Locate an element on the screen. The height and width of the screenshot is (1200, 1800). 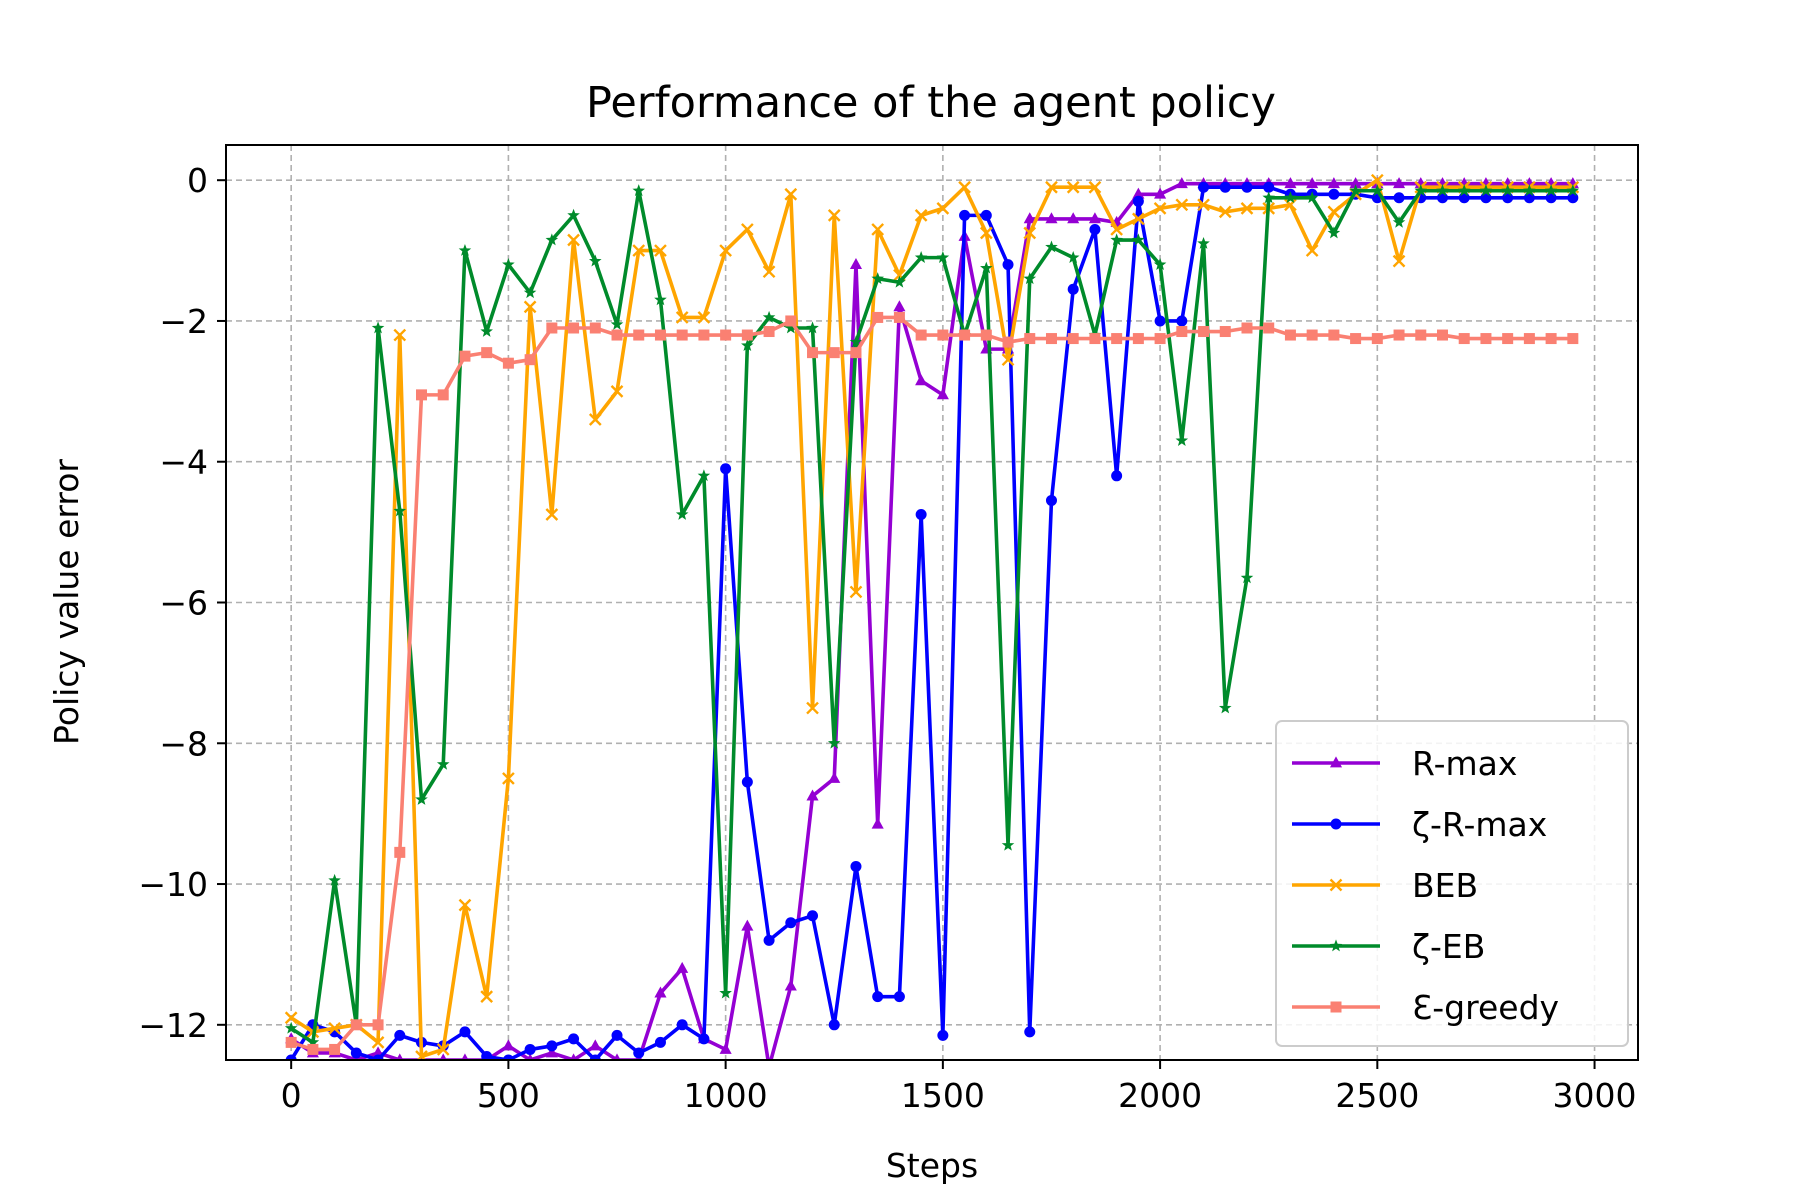
x-tick-label: 1000 is located at coordinates (726, 1095).